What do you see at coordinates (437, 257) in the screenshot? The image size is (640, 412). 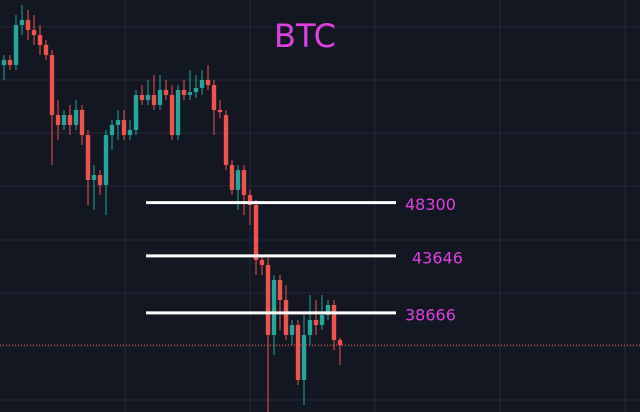 I see `level-label: 43646` at bounding box center [437, 257].